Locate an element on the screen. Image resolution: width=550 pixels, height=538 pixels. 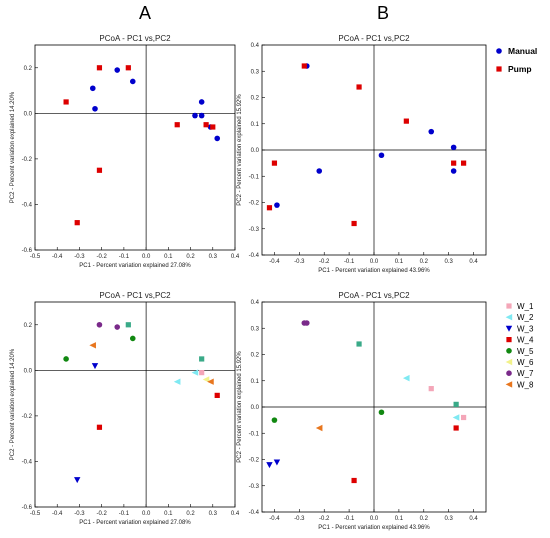
legend-label: W_3 is located at coordinates (525, 328).